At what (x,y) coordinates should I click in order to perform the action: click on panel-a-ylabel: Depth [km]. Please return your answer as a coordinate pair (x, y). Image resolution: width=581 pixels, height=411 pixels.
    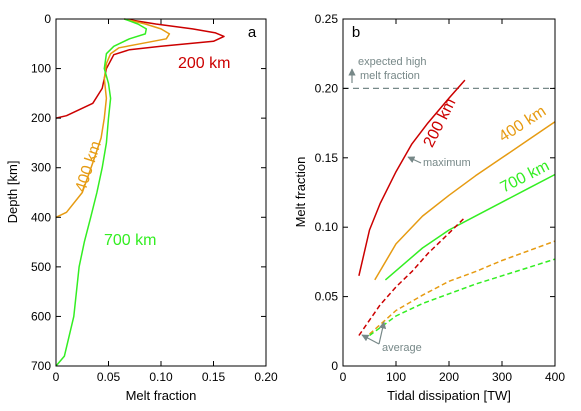
    Looking at the image, I should click on (12, 192).